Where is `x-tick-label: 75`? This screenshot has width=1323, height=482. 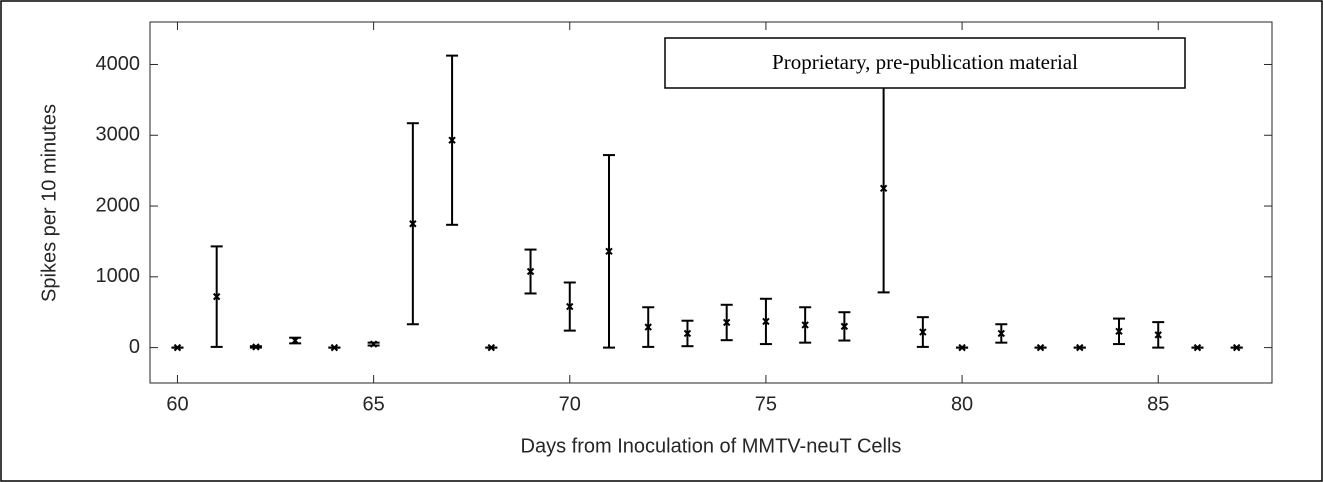
x-tick-label: 75 is located at coordinates (766, 404).